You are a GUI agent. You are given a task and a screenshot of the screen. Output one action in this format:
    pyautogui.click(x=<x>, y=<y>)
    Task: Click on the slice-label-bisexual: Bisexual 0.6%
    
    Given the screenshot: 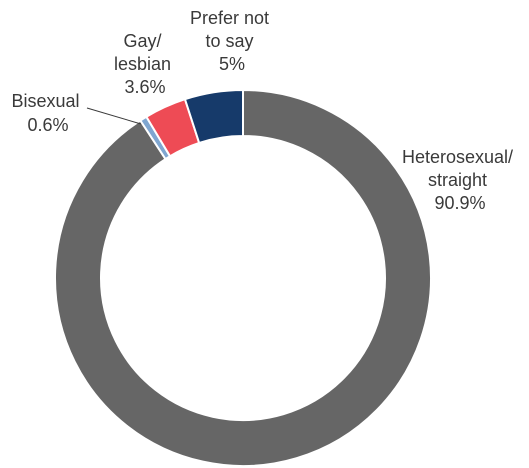 What is the action you would take?
    pyautogui.click(x=47, y=113)
    